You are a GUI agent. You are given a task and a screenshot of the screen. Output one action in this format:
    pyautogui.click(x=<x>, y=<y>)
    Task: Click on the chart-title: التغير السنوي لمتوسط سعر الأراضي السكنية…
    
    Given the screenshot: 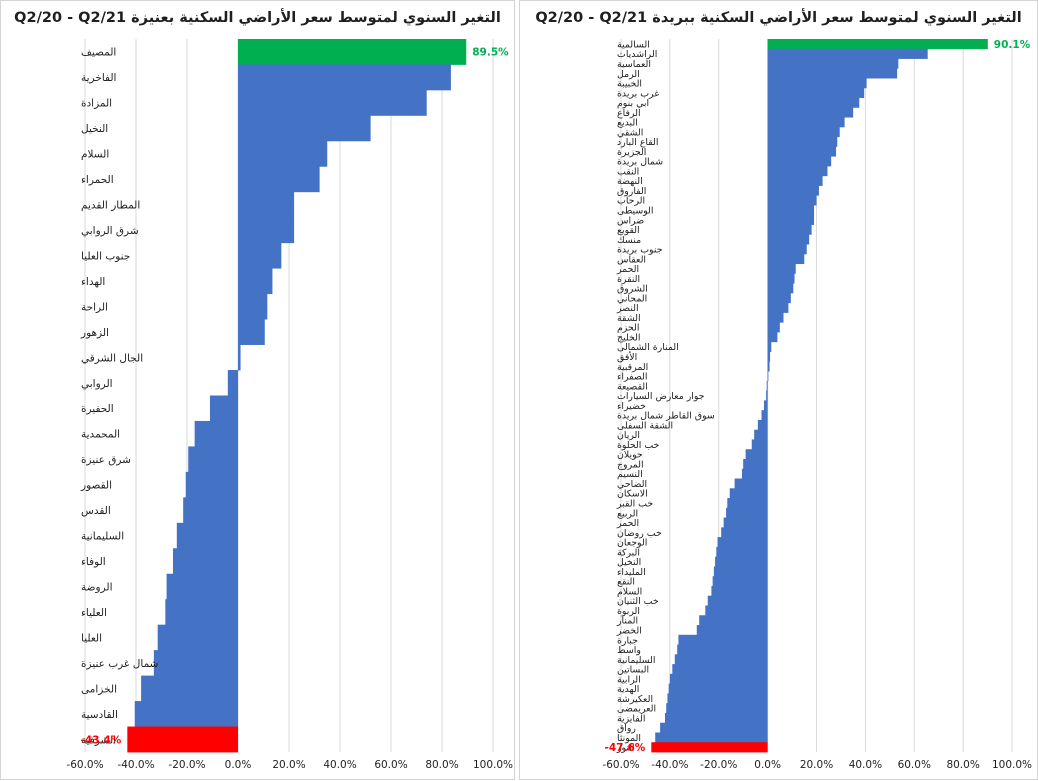 What is the action you would take?
    pyautogui.click(x=257, y=18)
    